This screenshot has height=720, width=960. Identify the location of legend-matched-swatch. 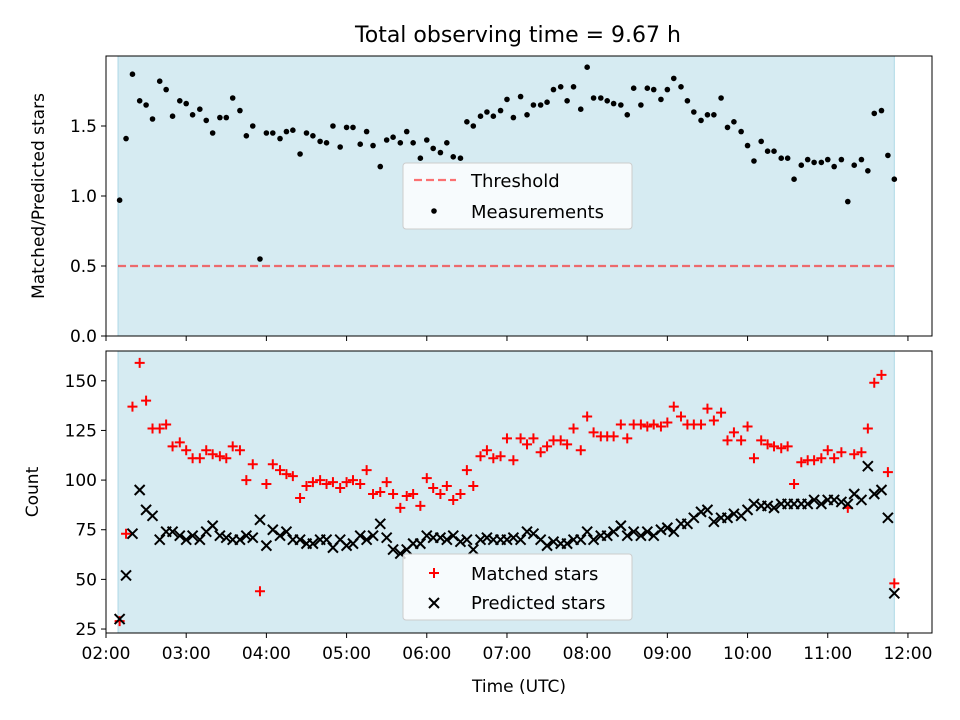
(434, 573).